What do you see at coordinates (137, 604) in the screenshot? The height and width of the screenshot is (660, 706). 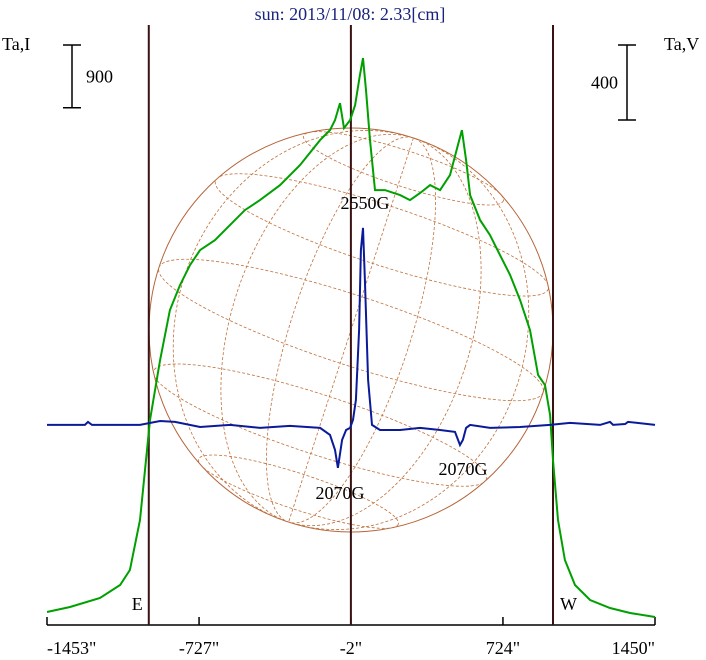 I see `limb-label: E` at bounding box center [137, 604].